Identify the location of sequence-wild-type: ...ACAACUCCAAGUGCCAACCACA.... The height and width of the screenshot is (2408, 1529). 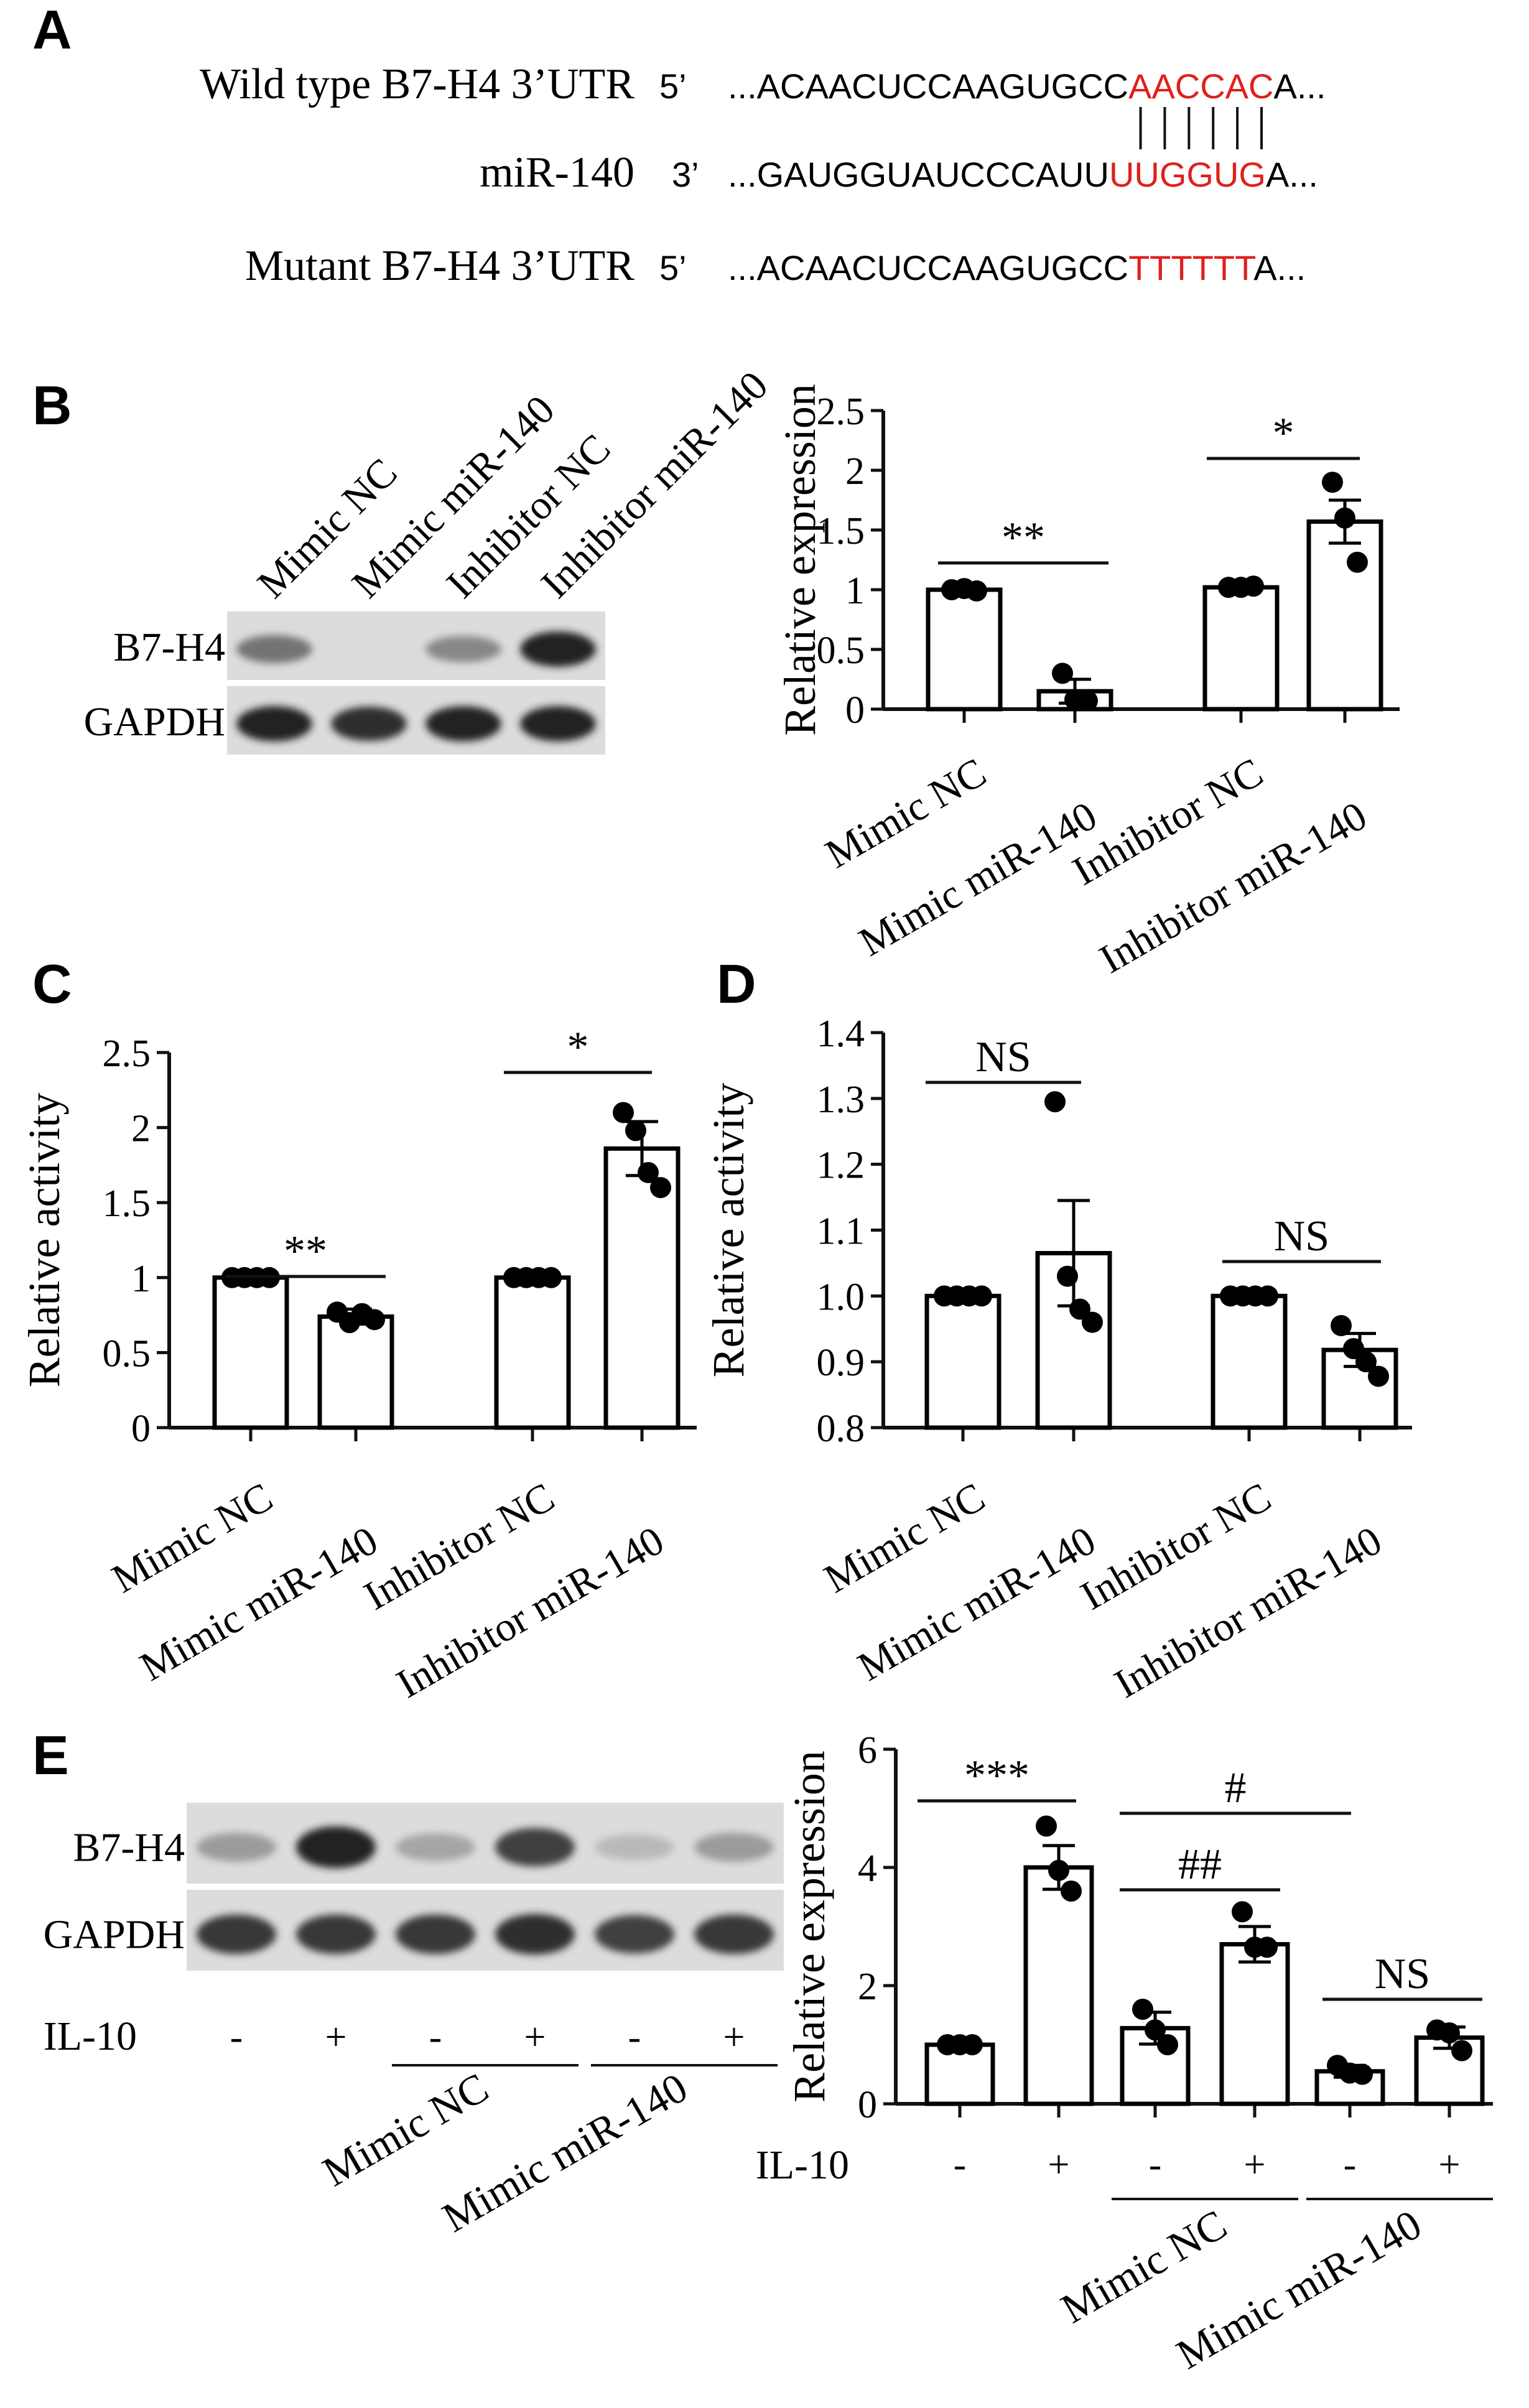
(1027, 86).